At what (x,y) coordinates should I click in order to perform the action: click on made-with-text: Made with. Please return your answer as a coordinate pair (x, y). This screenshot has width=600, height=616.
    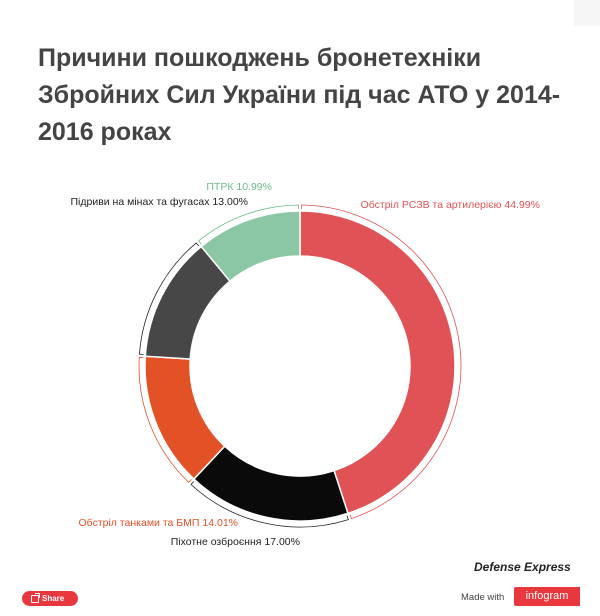
    Looking at the image, I should click on (483, 597).